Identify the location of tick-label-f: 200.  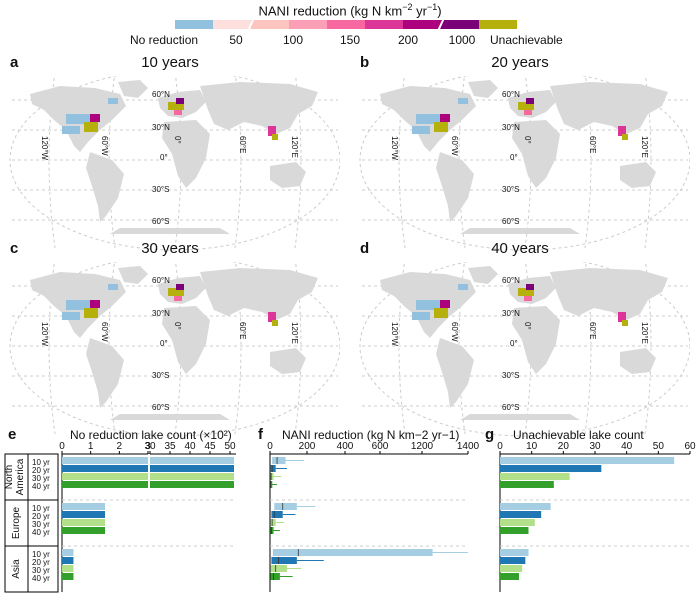
(307, 446).